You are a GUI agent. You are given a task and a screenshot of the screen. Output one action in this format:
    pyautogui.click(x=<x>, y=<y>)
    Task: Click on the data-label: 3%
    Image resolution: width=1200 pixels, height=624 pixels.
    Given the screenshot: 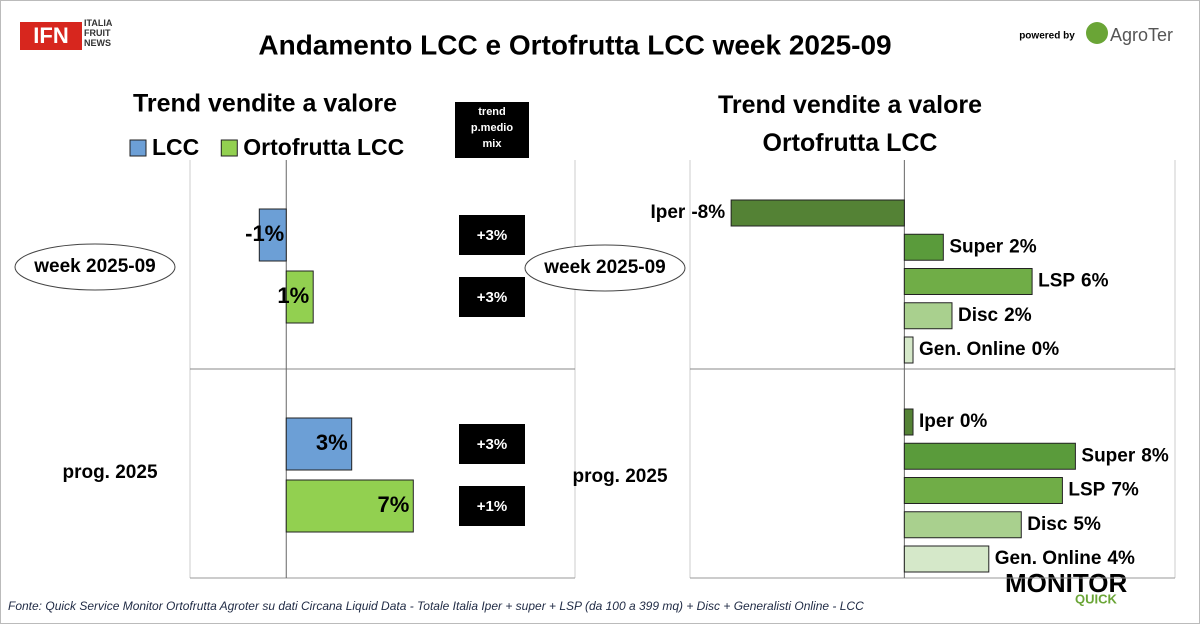 What is the action you would take?
    pyautogui.click(x=332, y=442)
    